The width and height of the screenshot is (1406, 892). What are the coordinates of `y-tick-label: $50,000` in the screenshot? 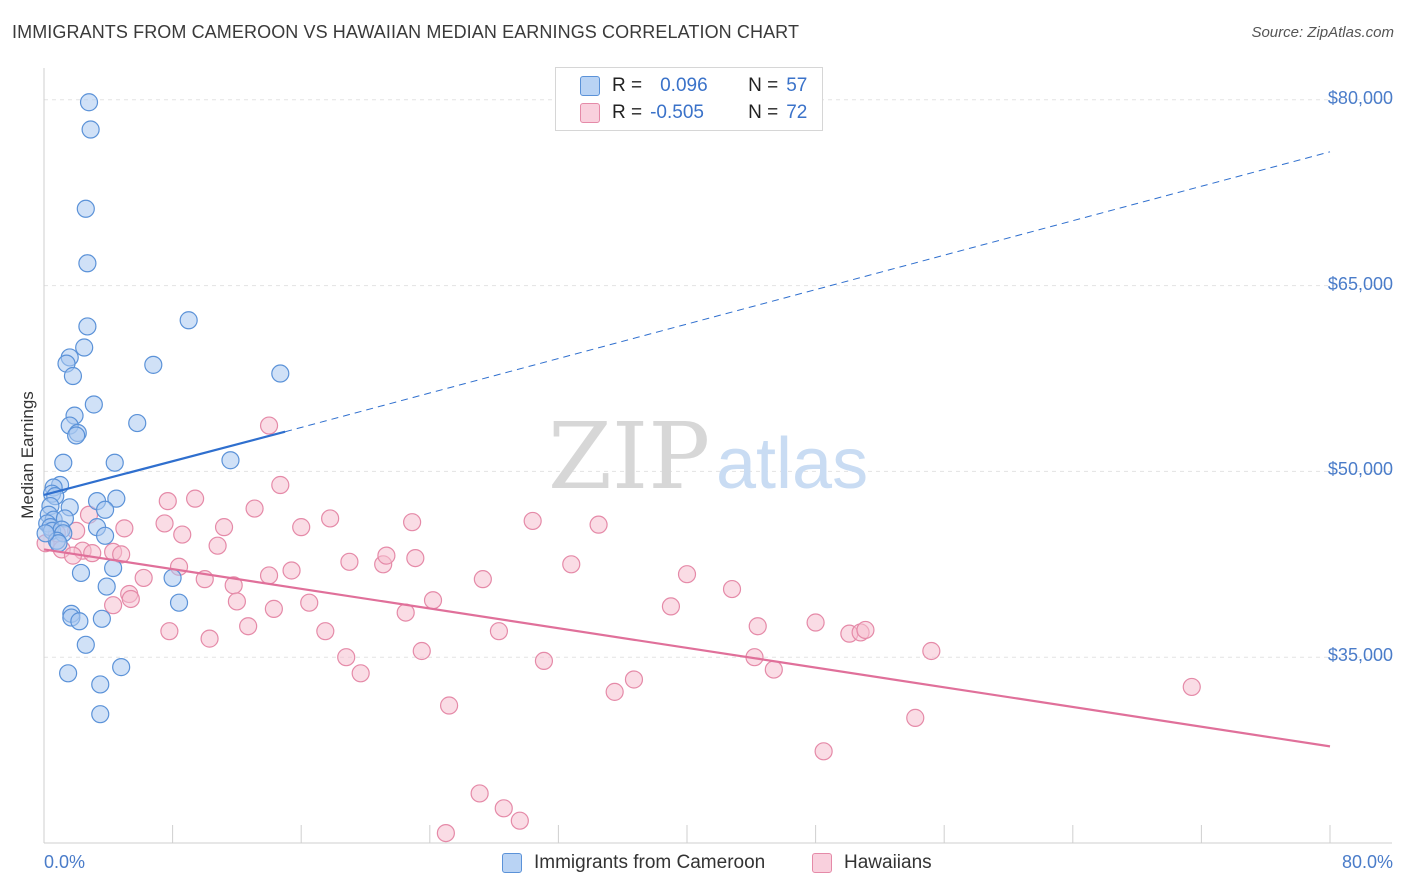 It's located at (1360, 469).